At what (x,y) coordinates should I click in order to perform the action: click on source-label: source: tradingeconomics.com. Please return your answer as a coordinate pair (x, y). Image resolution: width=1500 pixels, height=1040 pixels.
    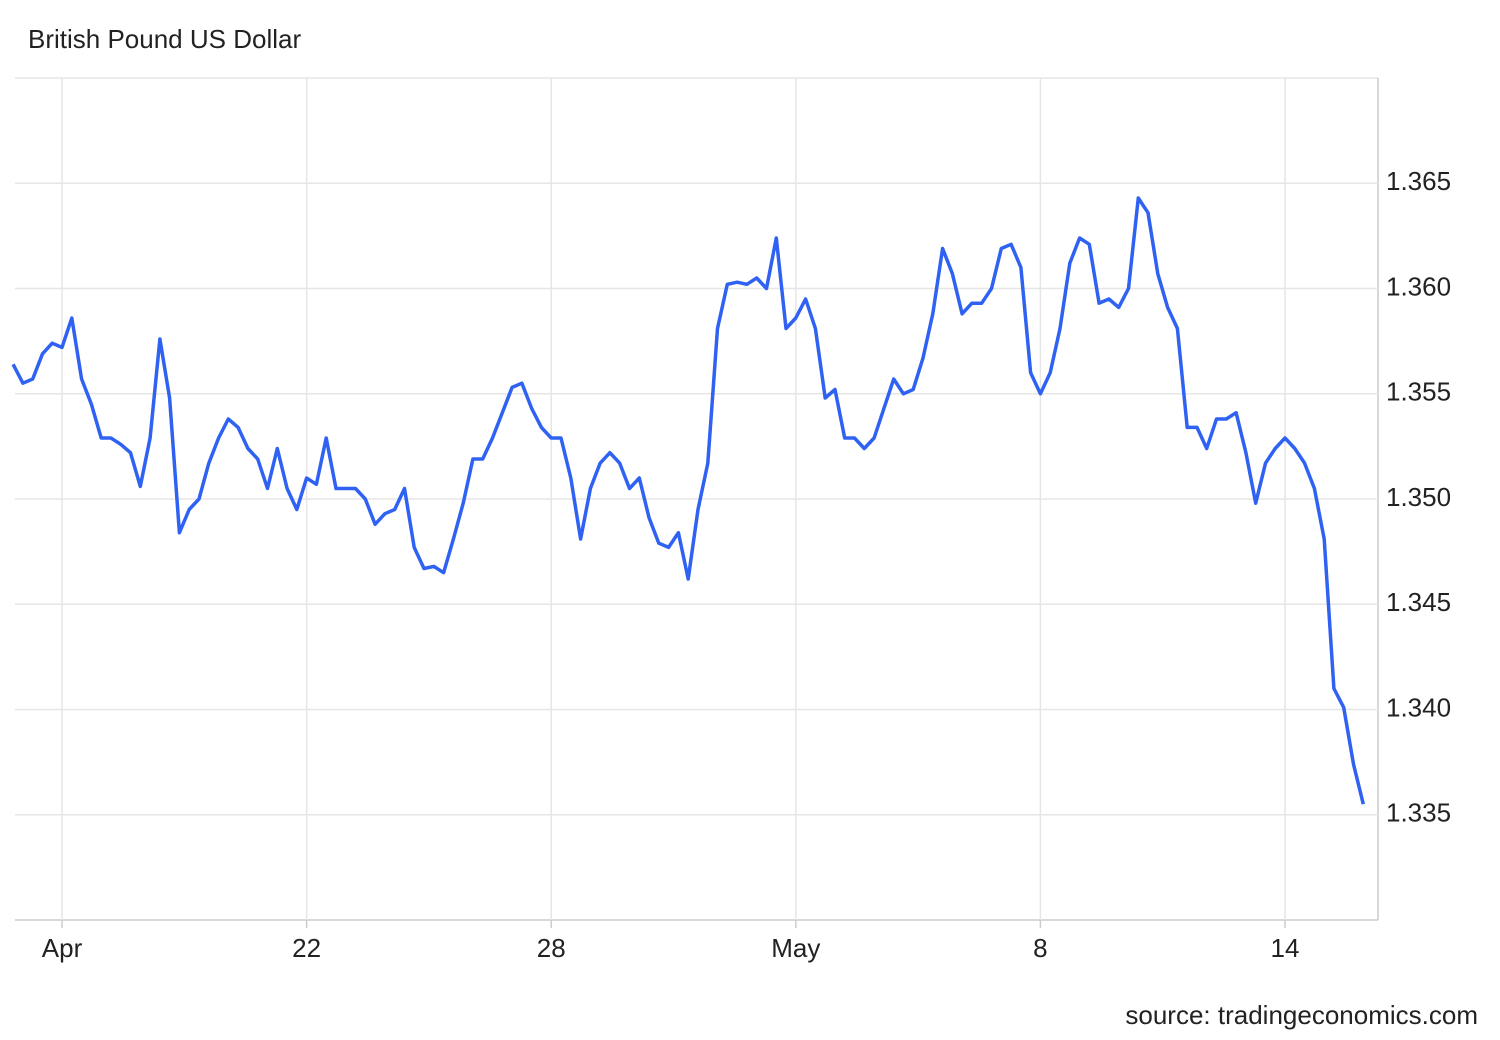
    Looking at the image, I should click on (1301, 1015).